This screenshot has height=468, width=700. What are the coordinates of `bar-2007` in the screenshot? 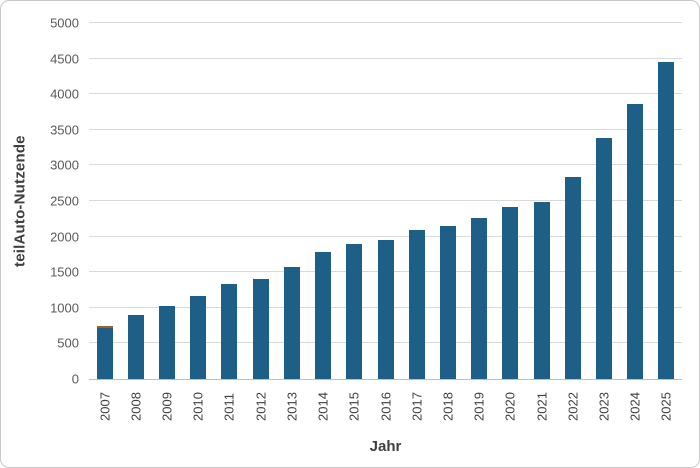 It's located at (104, 352).